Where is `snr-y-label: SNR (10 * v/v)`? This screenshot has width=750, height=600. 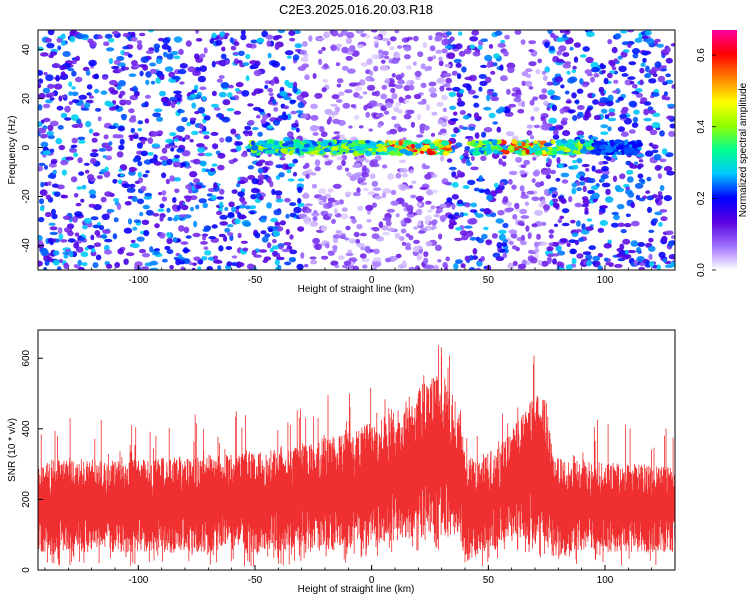
snr-y-label: SNR (10 * v/v) is located at coordinates (12, 450).